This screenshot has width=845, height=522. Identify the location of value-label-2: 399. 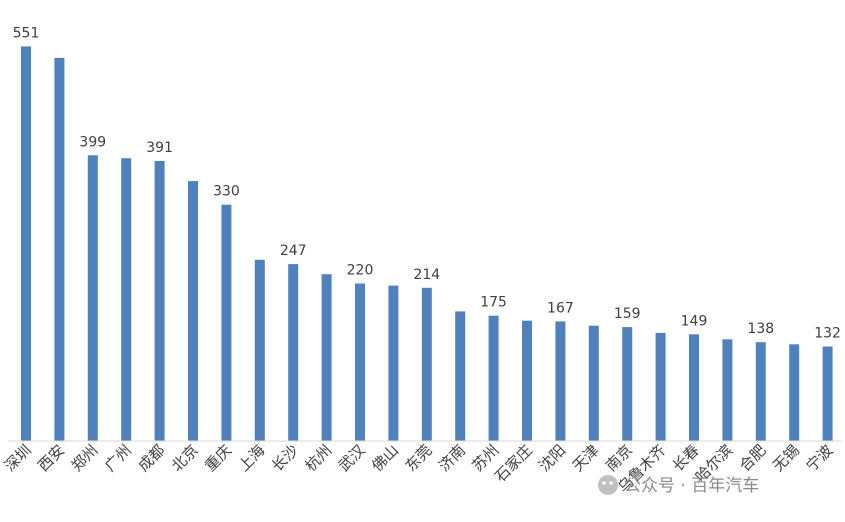
(92, 142).